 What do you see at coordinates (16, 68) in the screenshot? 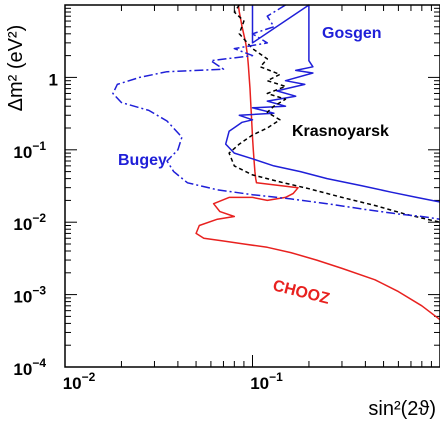
I see `y-axis-title: Δm² (eV²)` at bounding box center [16, 68].